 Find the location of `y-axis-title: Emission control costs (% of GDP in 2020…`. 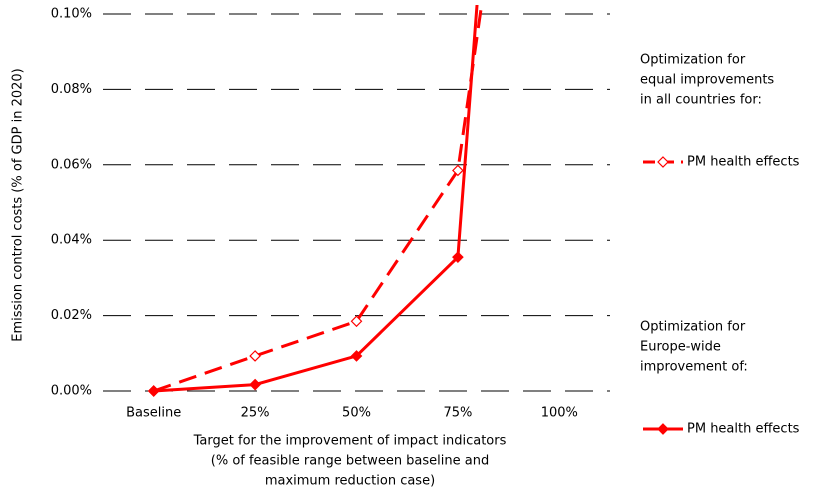

y-axis-title: Emission control costs (% of GDP in 2020… is located at coordinates (18, 204).